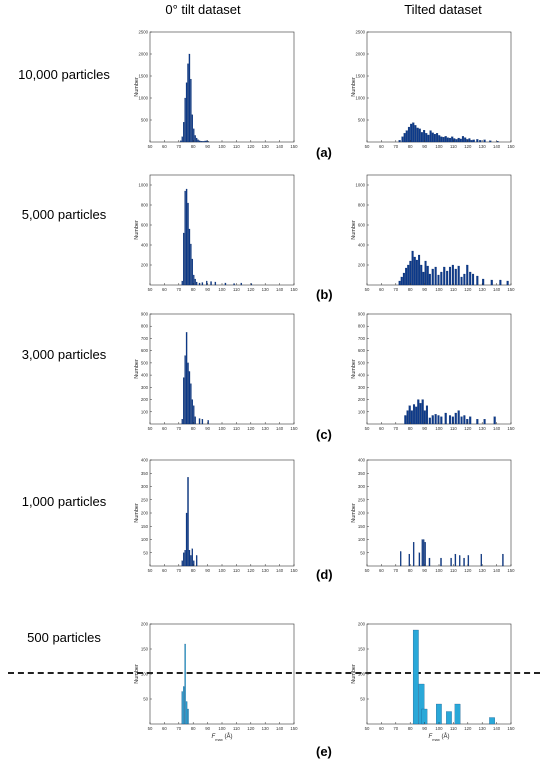 The height and width of the screenshot is (765, 550). I want to click on y-tick-label: 300, so click(362, 387).